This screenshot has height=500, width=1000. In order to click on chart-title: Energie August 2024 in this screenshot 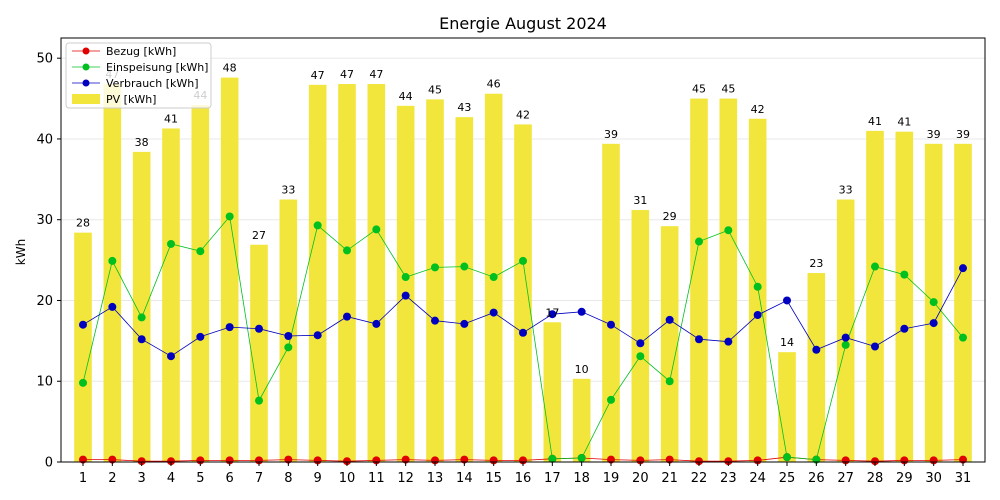, I will do `click(523, 23)`.